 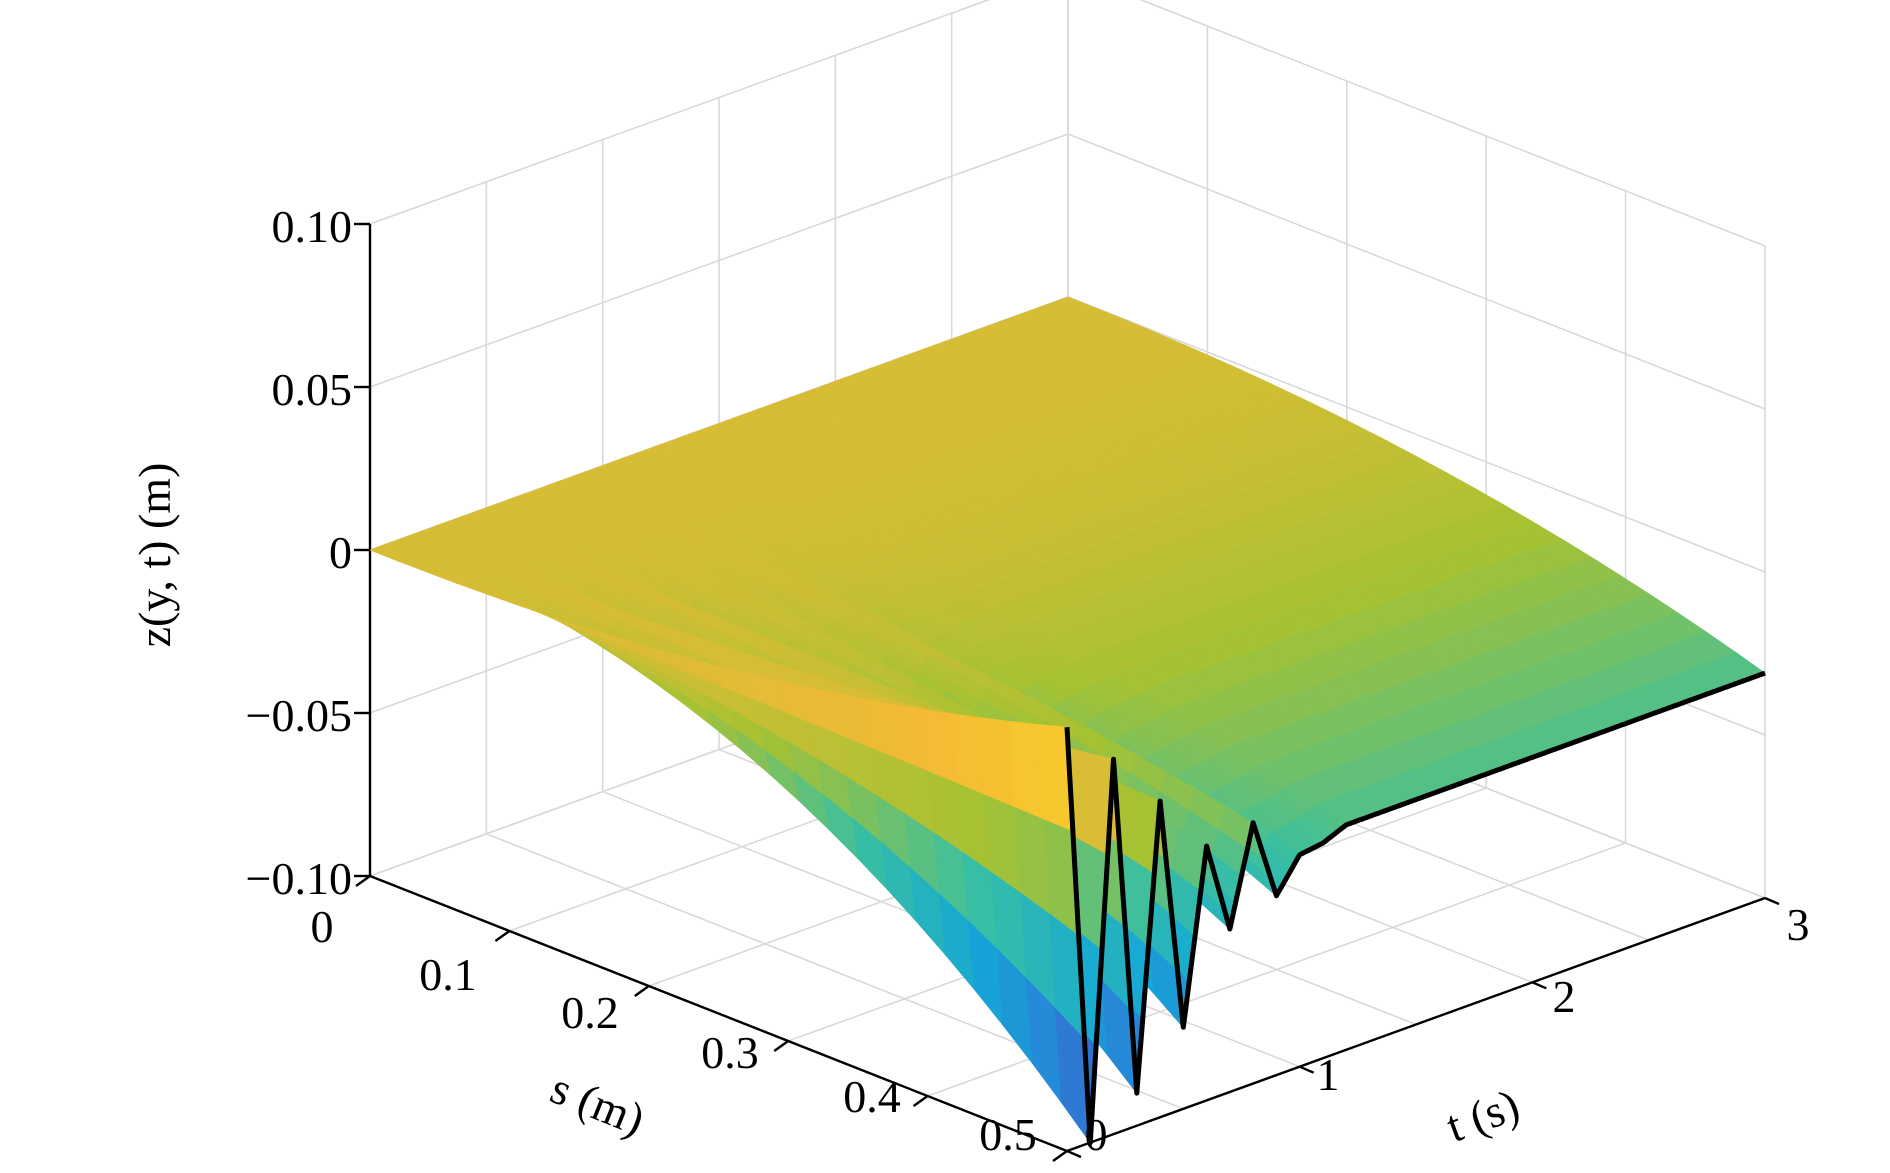 I want to click on s-axis-label: s (m), so click(x=598, y=1103).